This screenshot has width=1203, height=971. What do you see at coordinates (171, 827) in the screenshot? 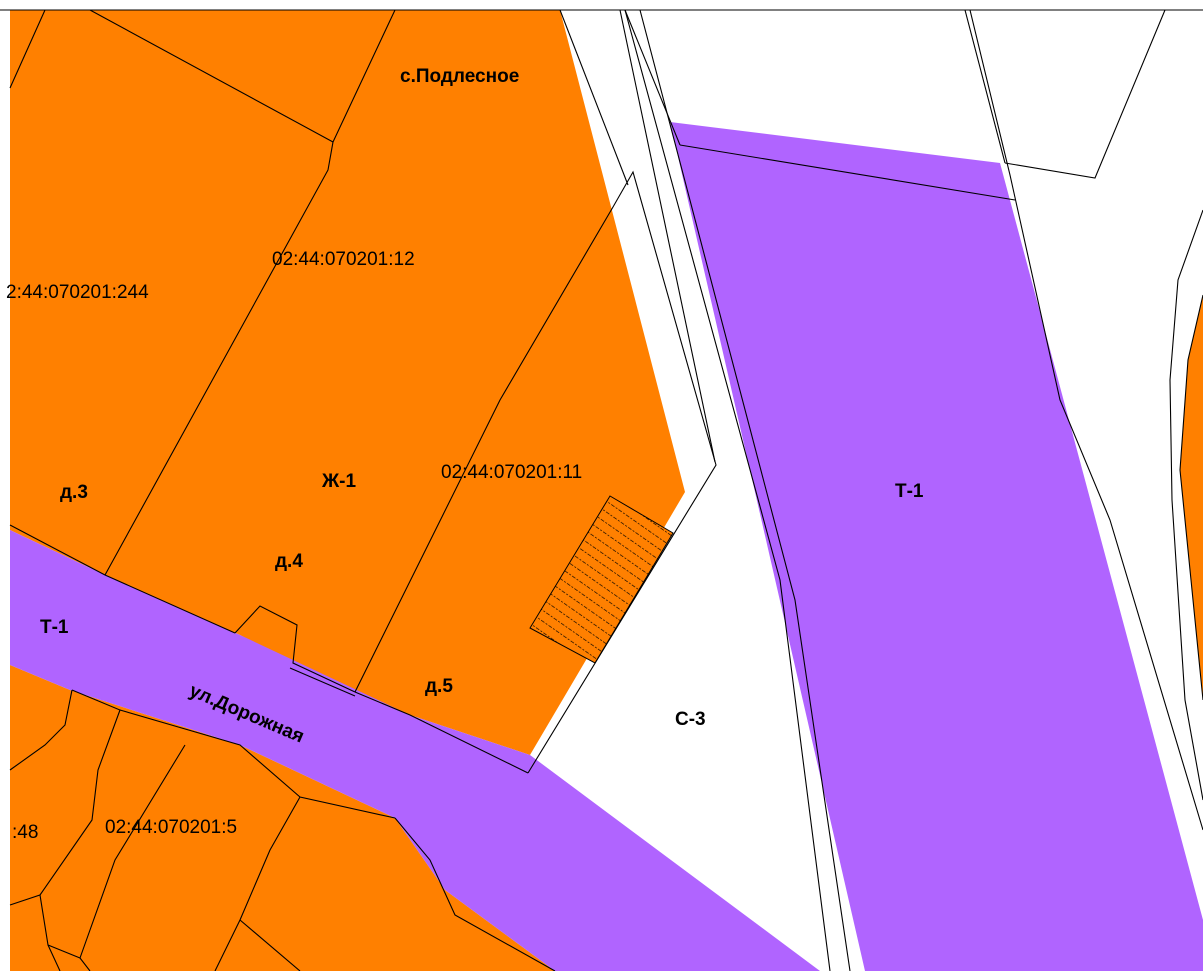
I see `parcel-label-5: 02:44:070201:5` at bounding box center [171, 827].